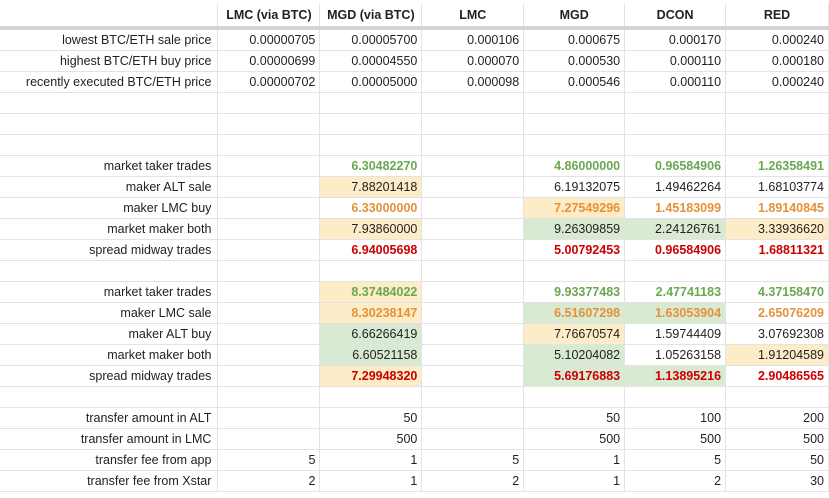 The image size is (829, 498). Describe the element at coordinates (777, 187) in the screenshot. I see `cell: 1.68103774` at that location.